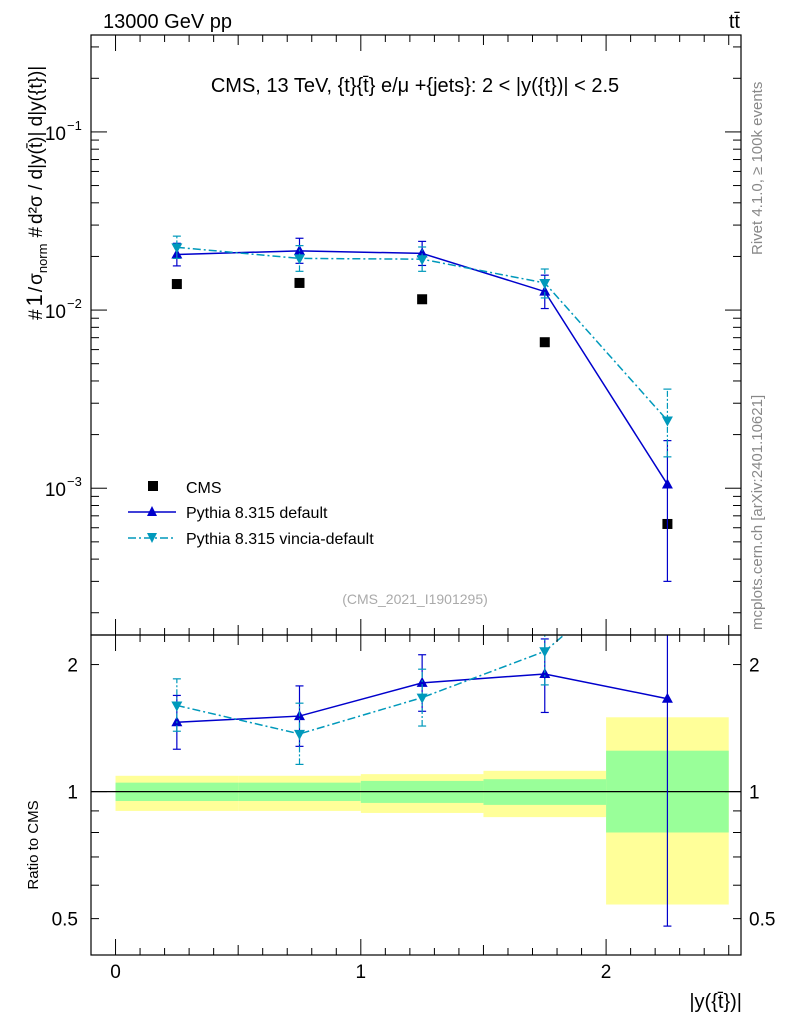 The width and height of the screenshot is (786, 1024). What do you see at coordinates (735, 22) in the screenshot?
I see `header-right: tt̄` at bounding box center [735, 22].